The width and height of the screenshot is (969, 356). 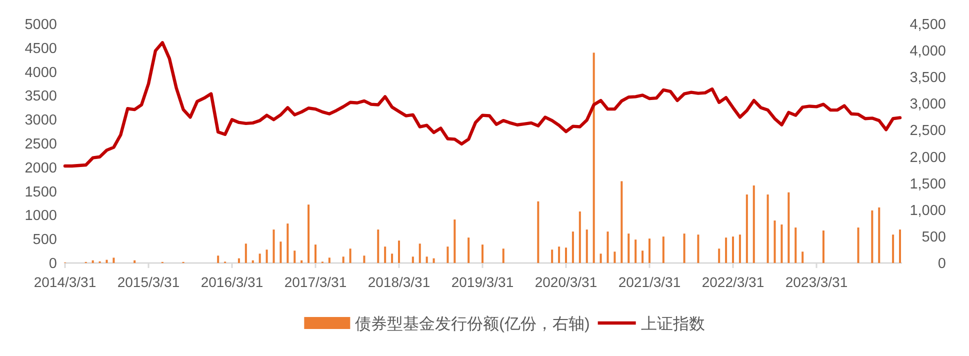 I want to click on y2-tick-label: 3,500, so click(x=928, y=78).